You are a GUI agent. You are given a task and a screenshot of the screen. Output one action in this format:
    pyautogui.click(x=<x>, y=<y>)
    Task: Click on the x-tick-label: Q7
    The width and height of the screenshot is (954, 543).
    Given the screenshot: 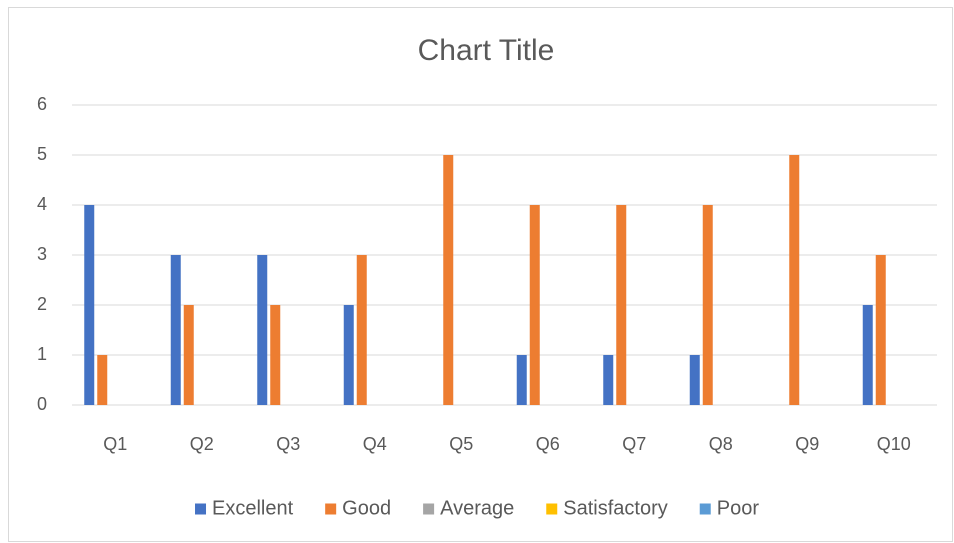 What is the action you would take?
    pyautogui.click(x=634, y=444)
    